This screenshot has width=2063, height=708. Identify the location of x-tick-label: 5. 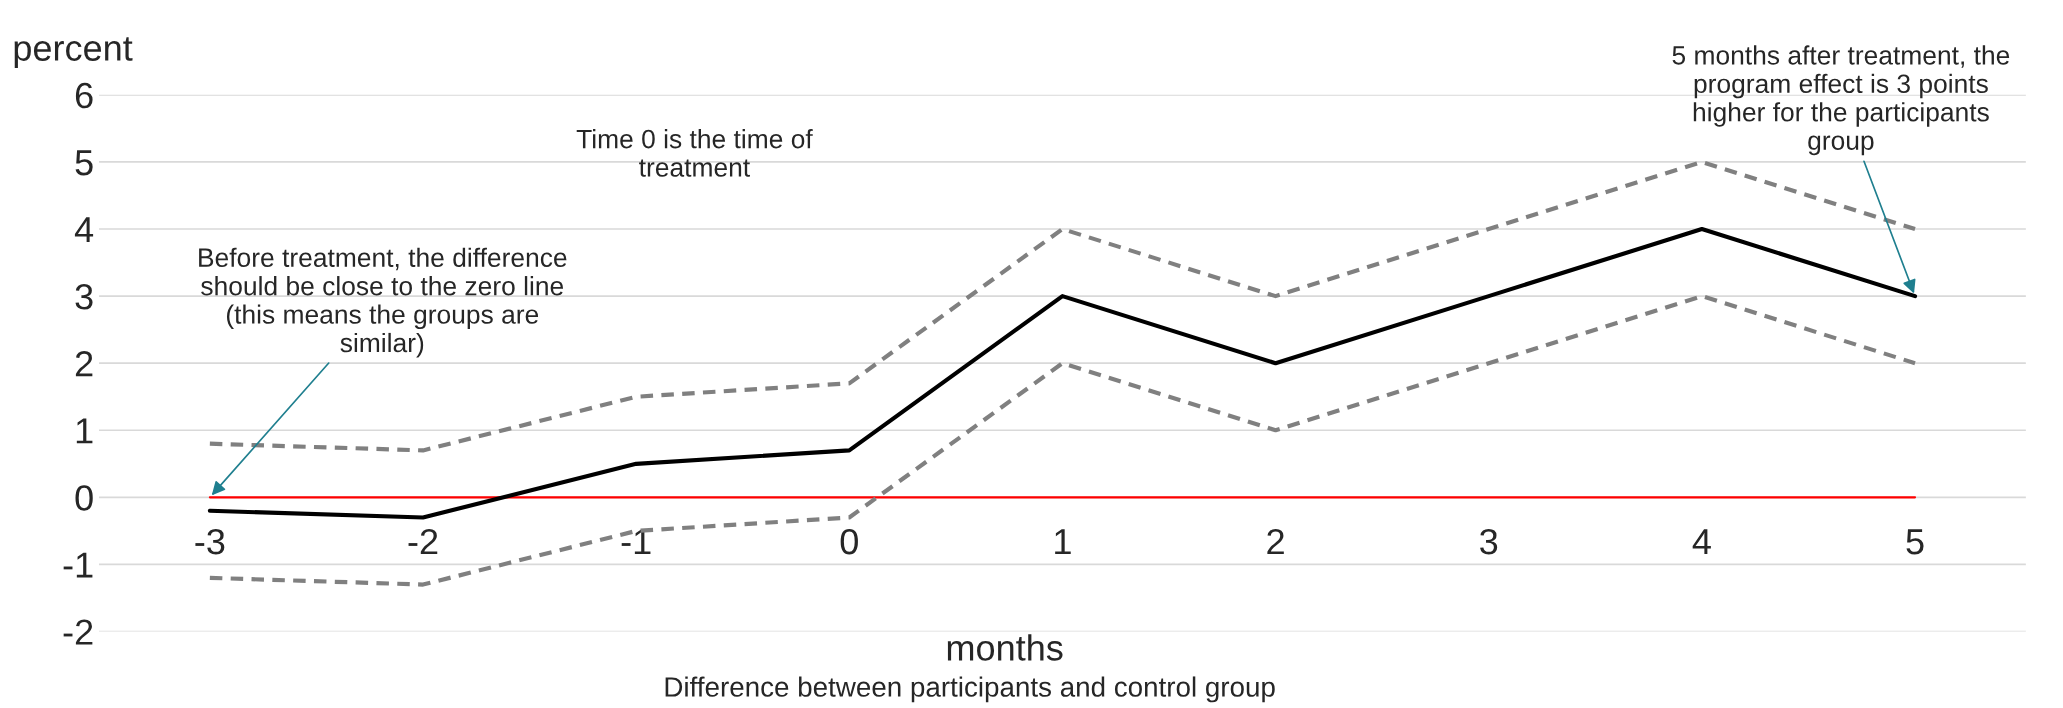
(1915, 542).